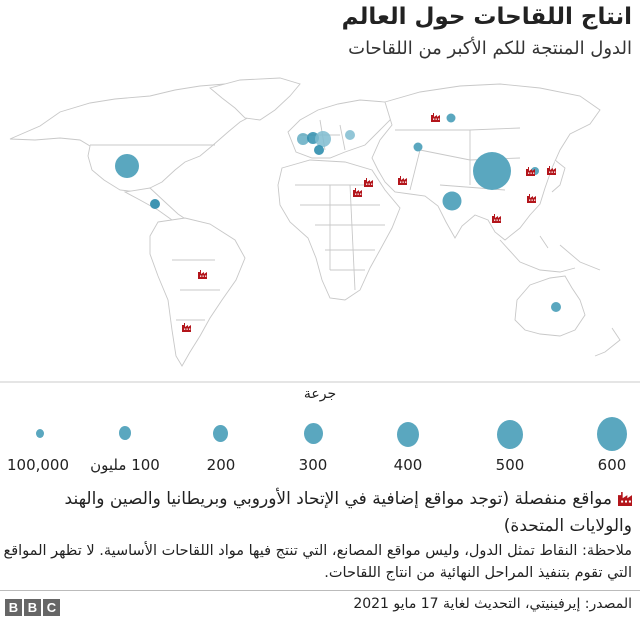 The width and height of the screenshot is (640, 620). I want to click on bubble-germany, so click(323, 139).